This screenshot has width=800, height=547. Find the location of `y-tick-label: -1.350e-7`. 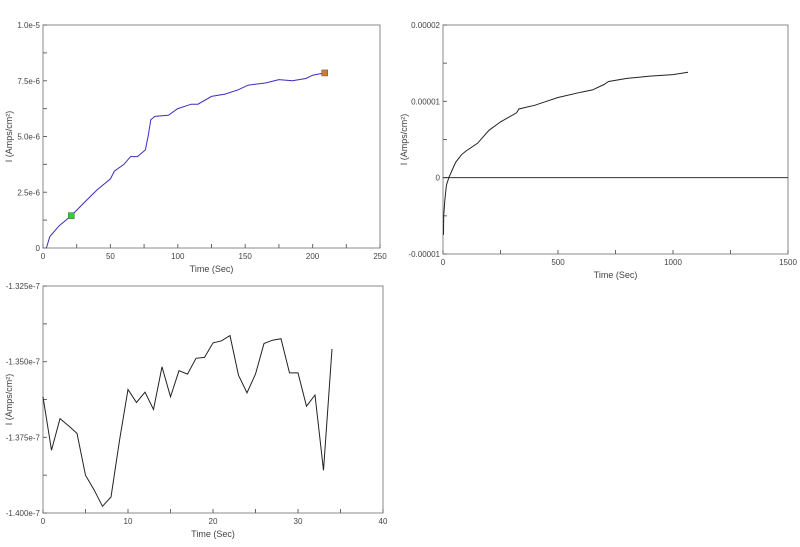

y-tick-label: -1.350e-7 is located at coordinates (23, 362).